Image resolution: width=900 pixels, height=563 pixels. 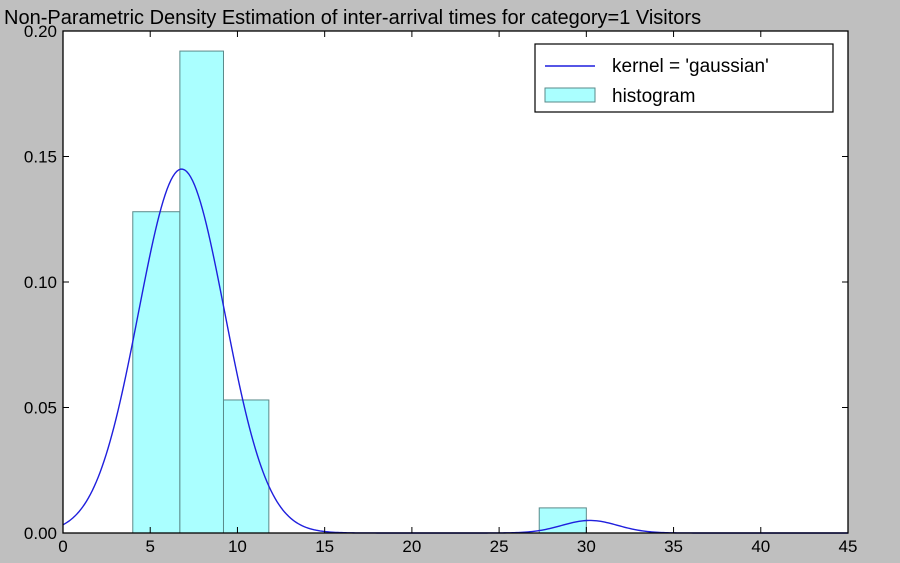 I want to click on legend: kernel = 'gaussian' histogram, so click(x=684, y=78).